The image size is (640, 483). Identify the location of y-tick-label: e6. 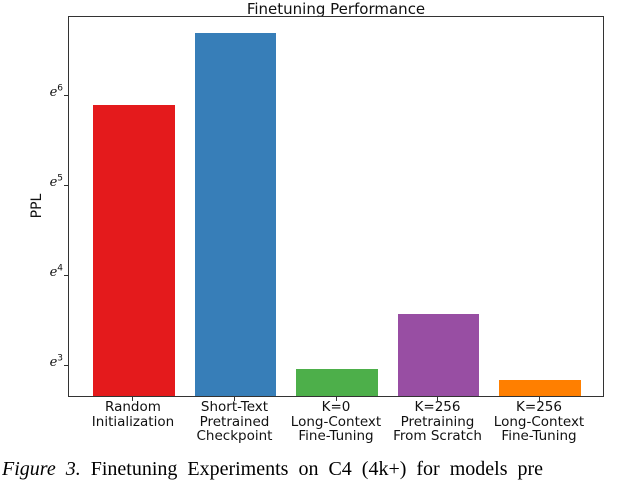
(56, 92).